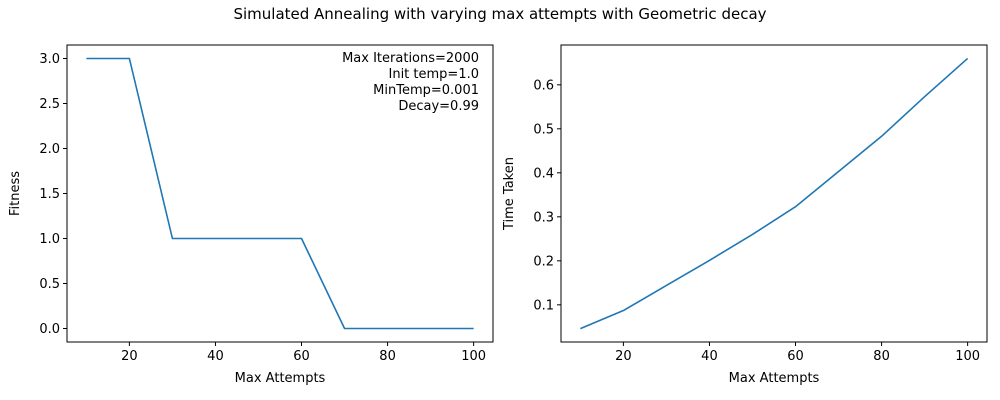 The height and width of the screenshot is (400, 1000). Describe the element at coordinates (49, 149) in the screenshot. I see `y-tick-label: 2.0` at that location.